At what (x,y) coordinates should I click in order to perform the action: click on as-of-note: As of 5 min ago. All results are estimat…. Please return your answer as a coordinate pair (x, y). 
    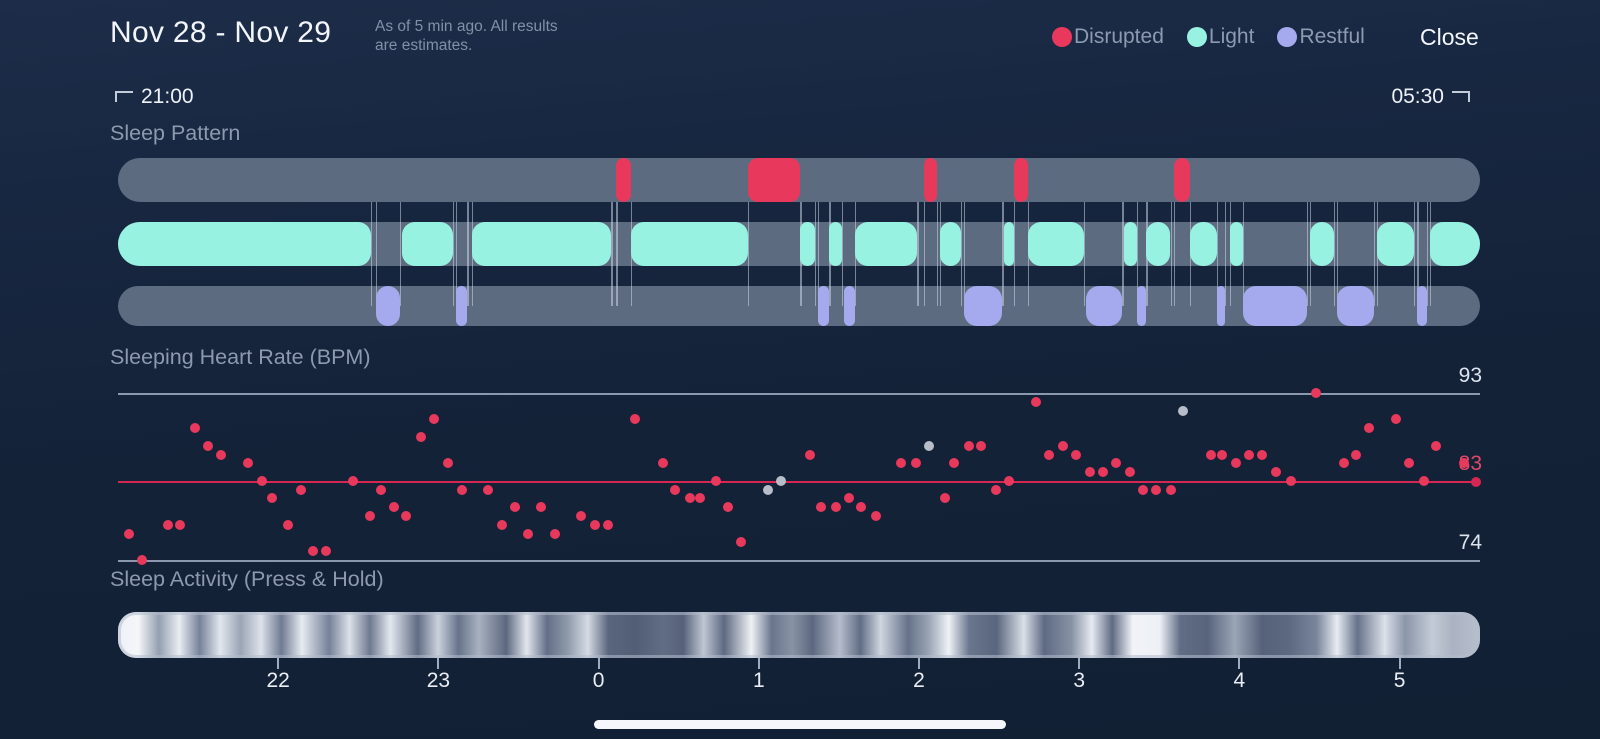
    Looking at the image, I should click on (466, 36).